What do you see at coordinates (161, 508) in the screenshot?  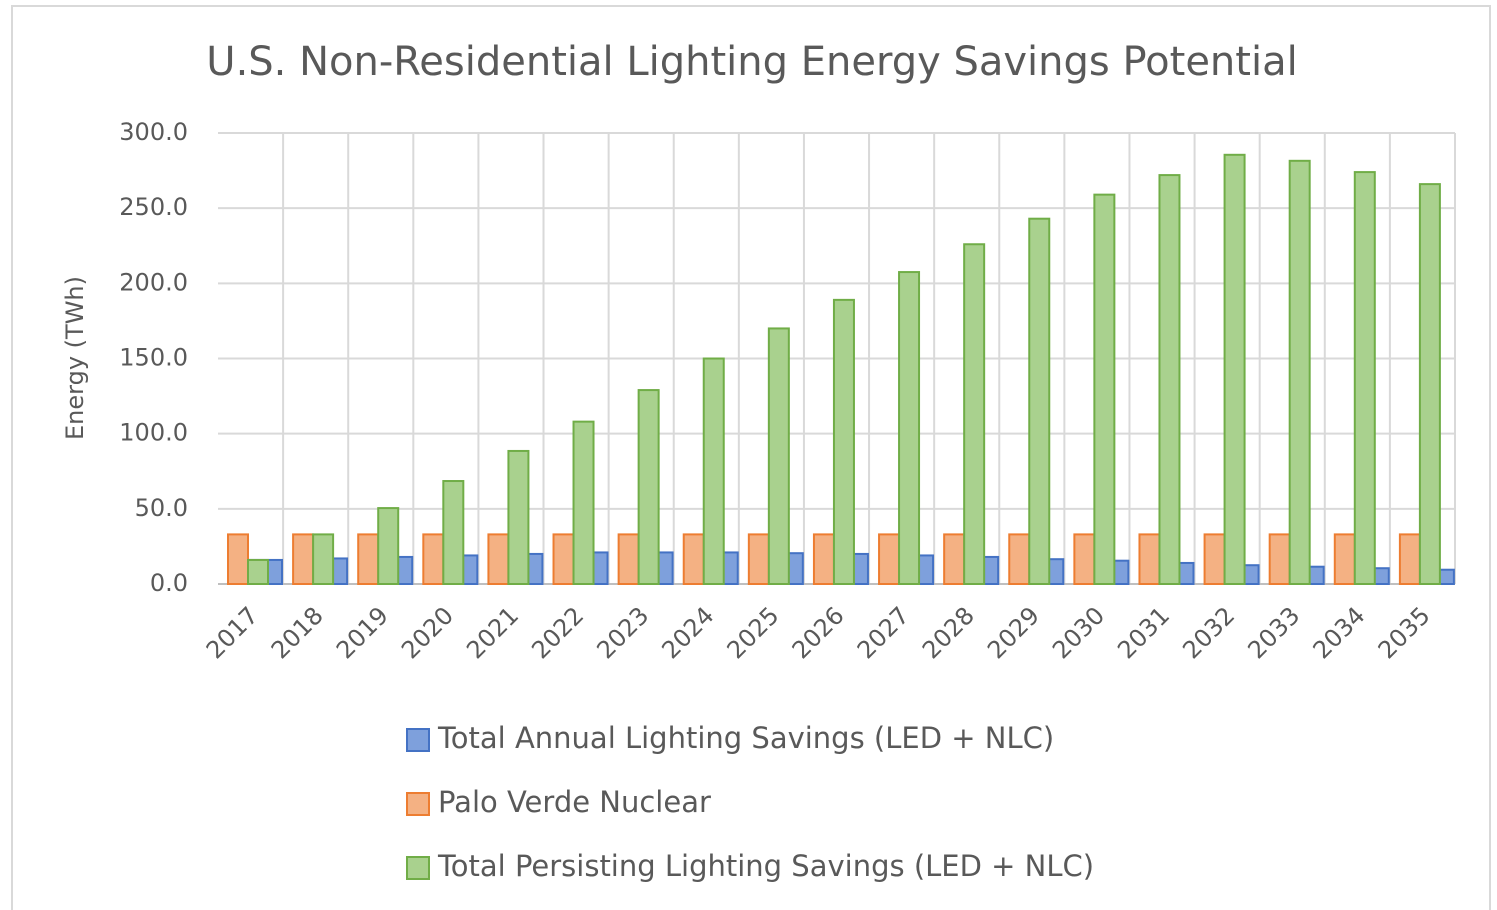 I see `y-tick-label: 50.0` at bounding box center [161, 508].